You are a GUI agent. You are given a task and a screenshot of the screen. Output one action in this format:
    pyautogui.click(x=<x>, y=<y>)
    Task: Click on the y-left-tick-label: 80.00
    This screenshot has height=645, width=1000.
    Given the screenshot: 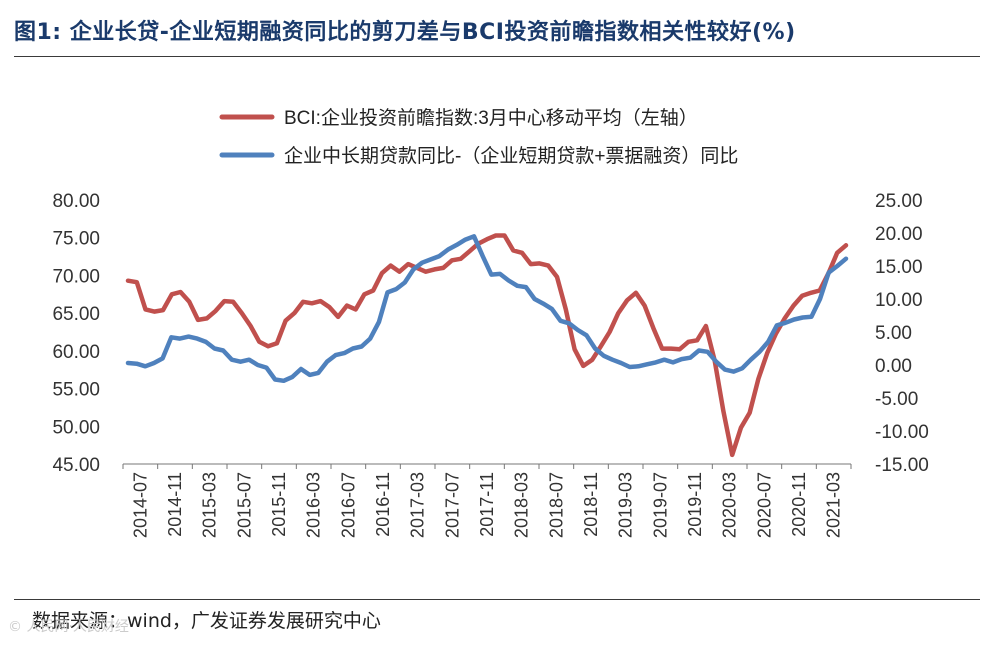 What is the action you would take?
    pyautogui.click(x=76, y=201)
    